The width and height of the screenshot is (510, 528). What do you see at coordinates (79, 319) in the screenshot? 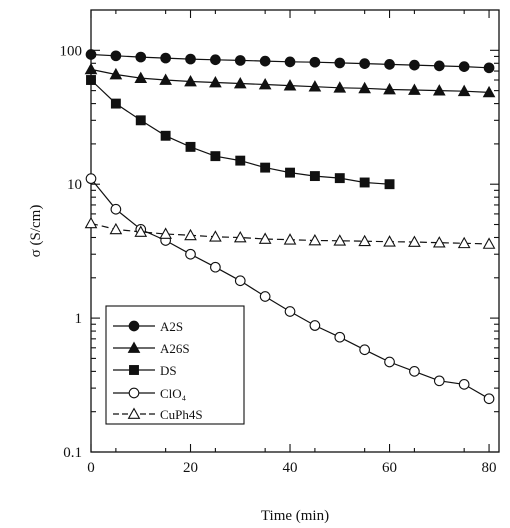
I see `y-tick-label: 1` at bounding box center [79, 319].